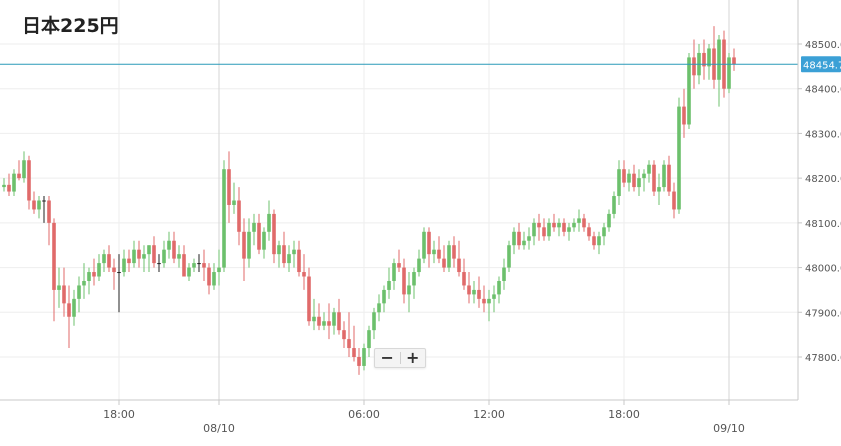 This screenshot has width=841, height=446. What do you see at coordinates (219, 428) in the screenshot?
I see `x-tick-label: 08/10` at bounding box center [219, 428].